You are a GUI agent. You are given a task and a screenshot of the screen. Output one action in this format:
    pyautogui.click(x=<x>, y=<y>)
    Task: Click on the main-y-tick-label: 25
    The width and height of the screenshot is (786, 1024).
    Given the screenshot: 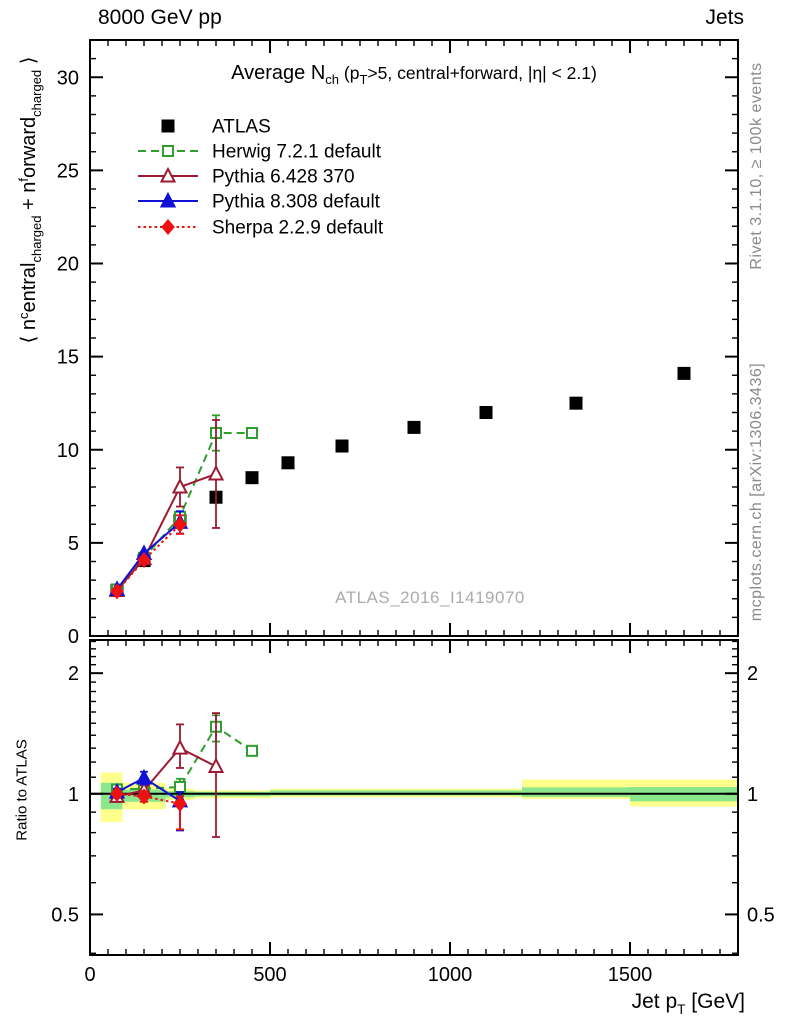 What is the action you would take?
    pyautogui.click(x=68, y=171)
    